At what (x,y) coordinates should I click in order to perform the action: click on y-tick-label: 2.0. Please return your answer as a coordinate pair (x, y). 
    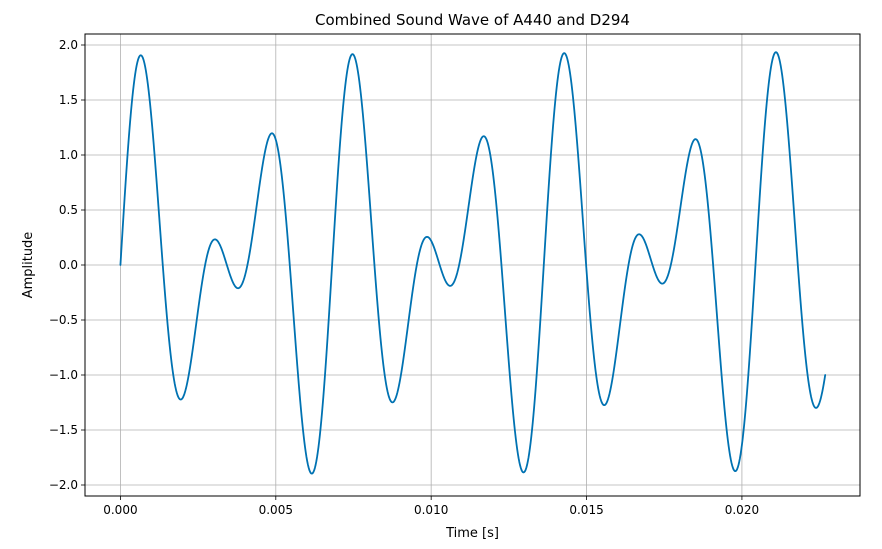
    Looking at the image, I should click on (68, 45).